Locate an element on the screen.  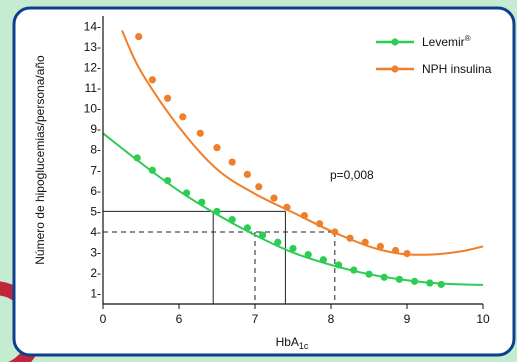
x-tick-label-2: 7 is located at coordinates (255, 319).